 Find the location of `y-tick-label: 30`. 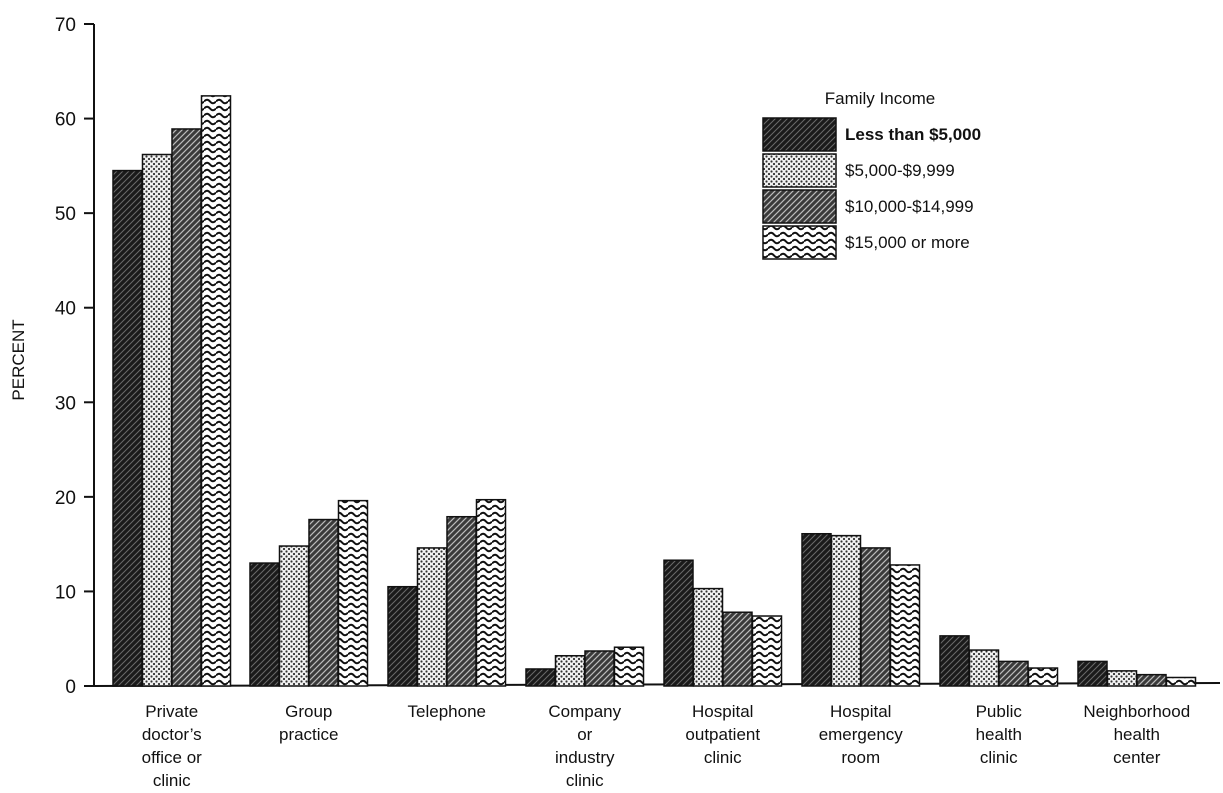

y-tick-label: 30 is located at coordinates (65, 403).